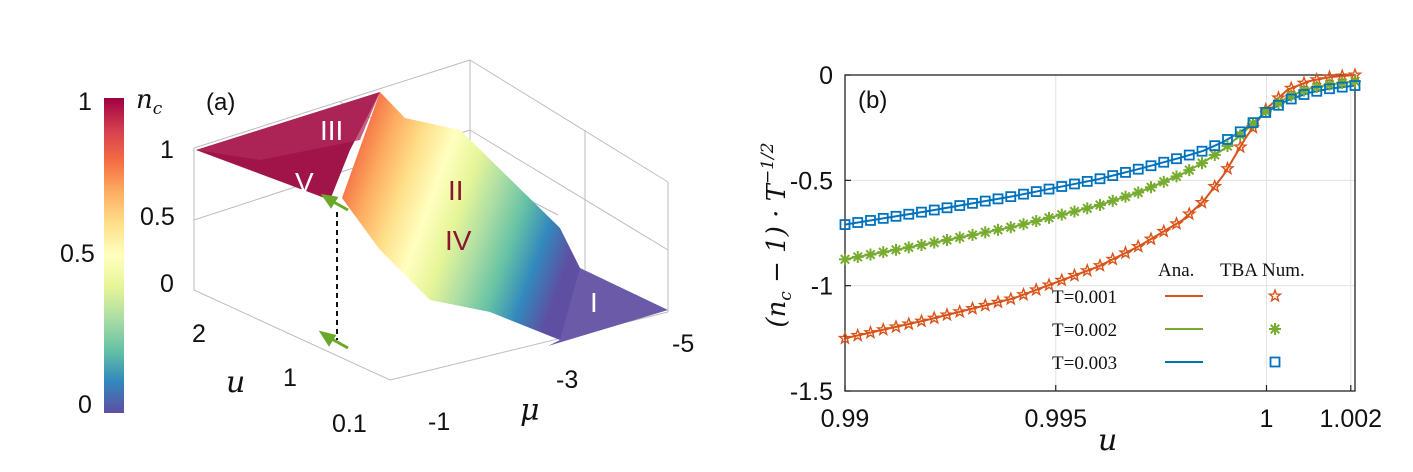 Image resolution: width=1413 pixels, height=472 pixels. What do you see at coordinates (458, 240) in the screenshot?
I see `region-IV: IV` at bounding box center [458, 240].